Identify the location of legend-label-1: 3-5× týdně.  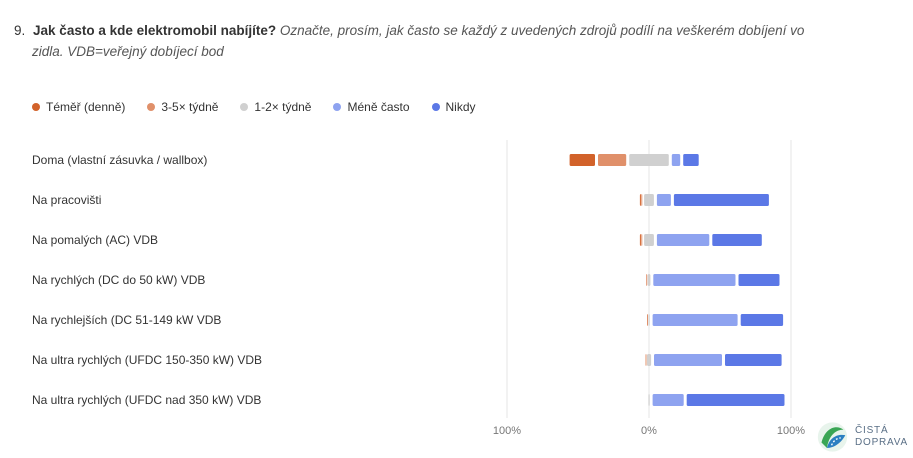
(190, 107).